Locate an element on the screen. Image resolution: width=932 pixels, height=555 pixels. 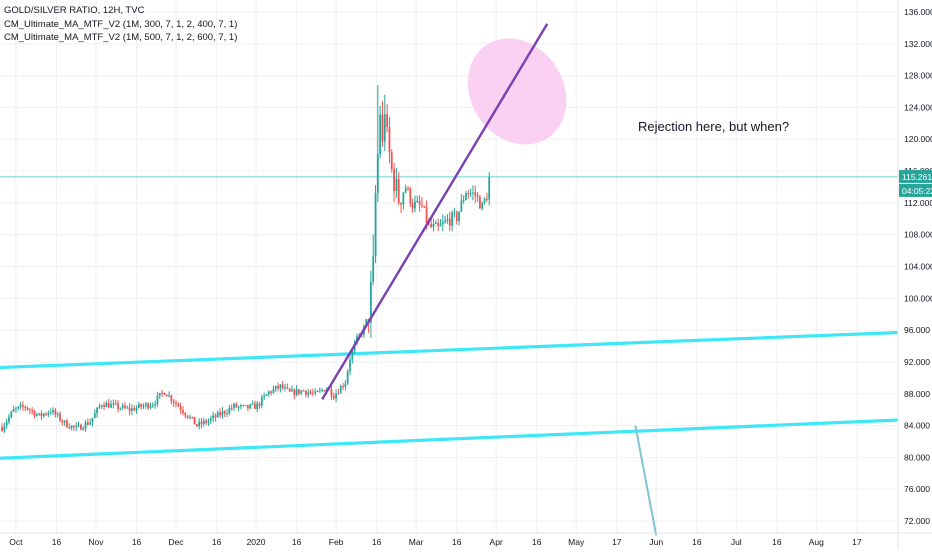
y-tick-label: 72.000 is located at coordinates (917, 521).